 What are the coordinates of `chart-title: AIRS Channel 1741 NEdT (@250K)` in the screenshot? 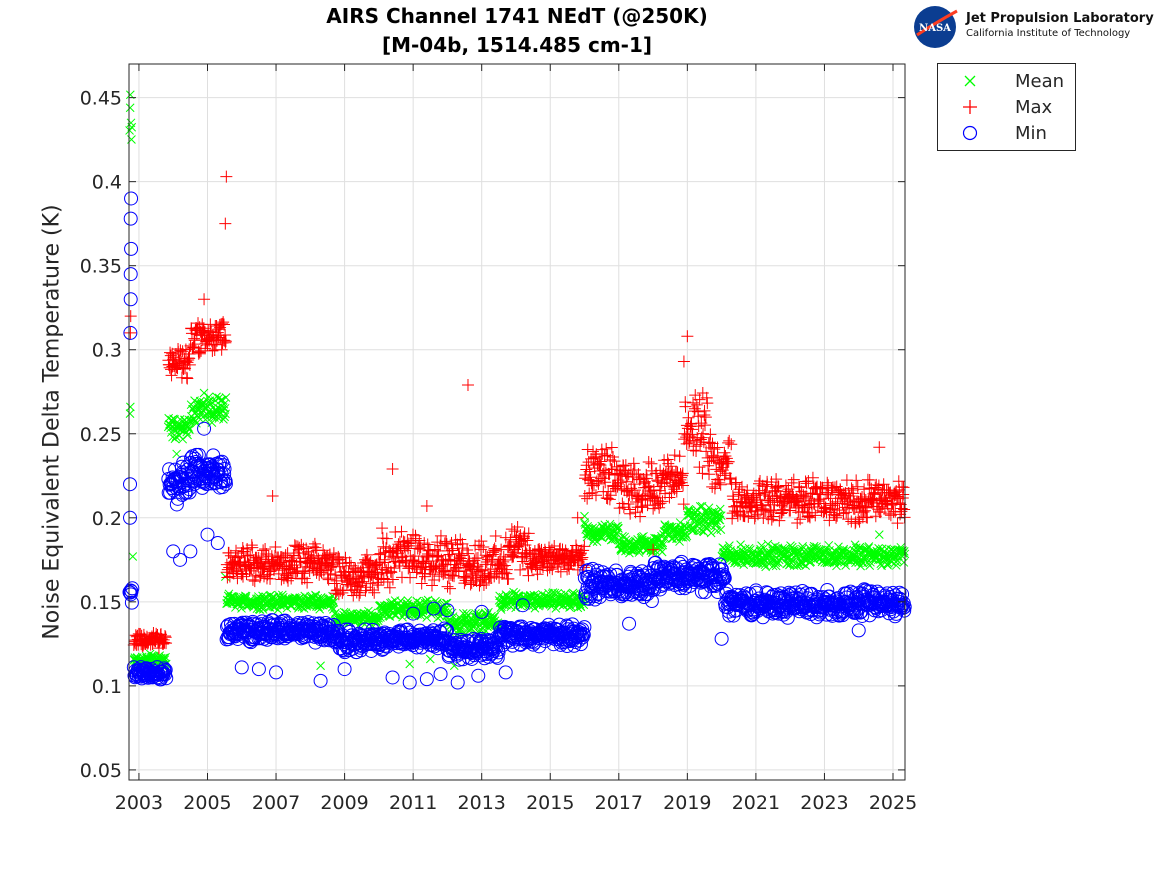 It's located at (517, 16).